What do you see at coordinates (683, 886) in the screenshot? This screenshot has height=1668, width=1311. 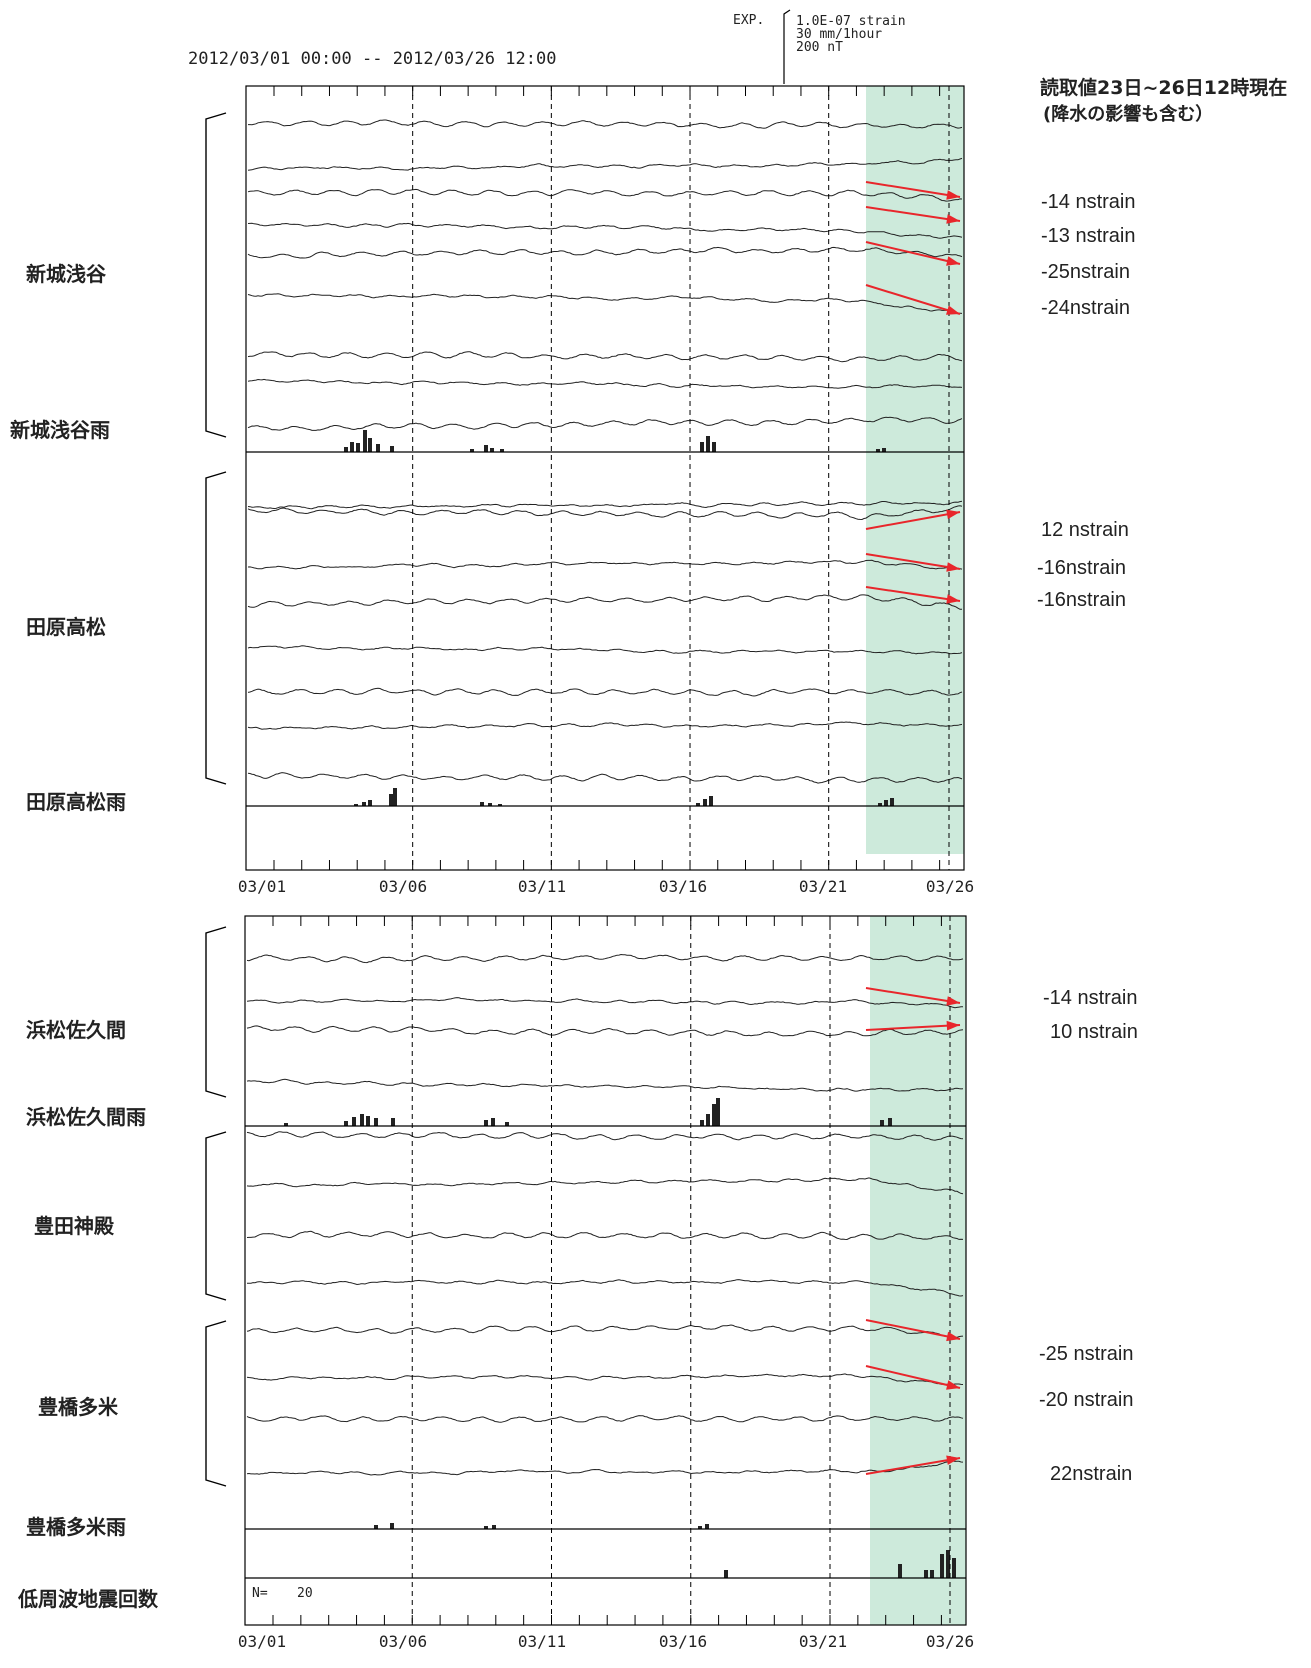 I see `x-tick-label-upper-3: 03/16` at bounding box center [683, 886].